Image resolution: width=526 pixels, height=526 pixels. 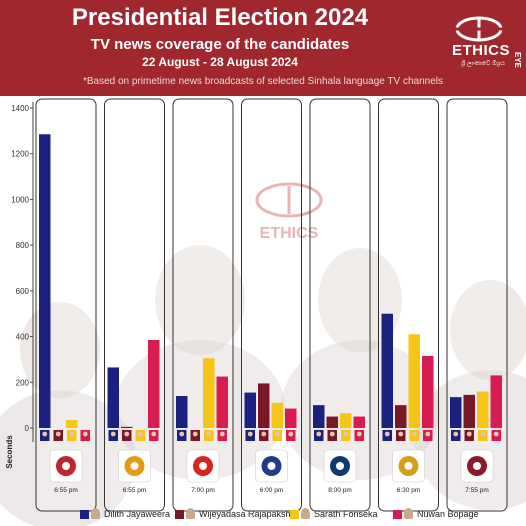 I want to click on logo-side-label: EYE, so click(x=517, y=60).